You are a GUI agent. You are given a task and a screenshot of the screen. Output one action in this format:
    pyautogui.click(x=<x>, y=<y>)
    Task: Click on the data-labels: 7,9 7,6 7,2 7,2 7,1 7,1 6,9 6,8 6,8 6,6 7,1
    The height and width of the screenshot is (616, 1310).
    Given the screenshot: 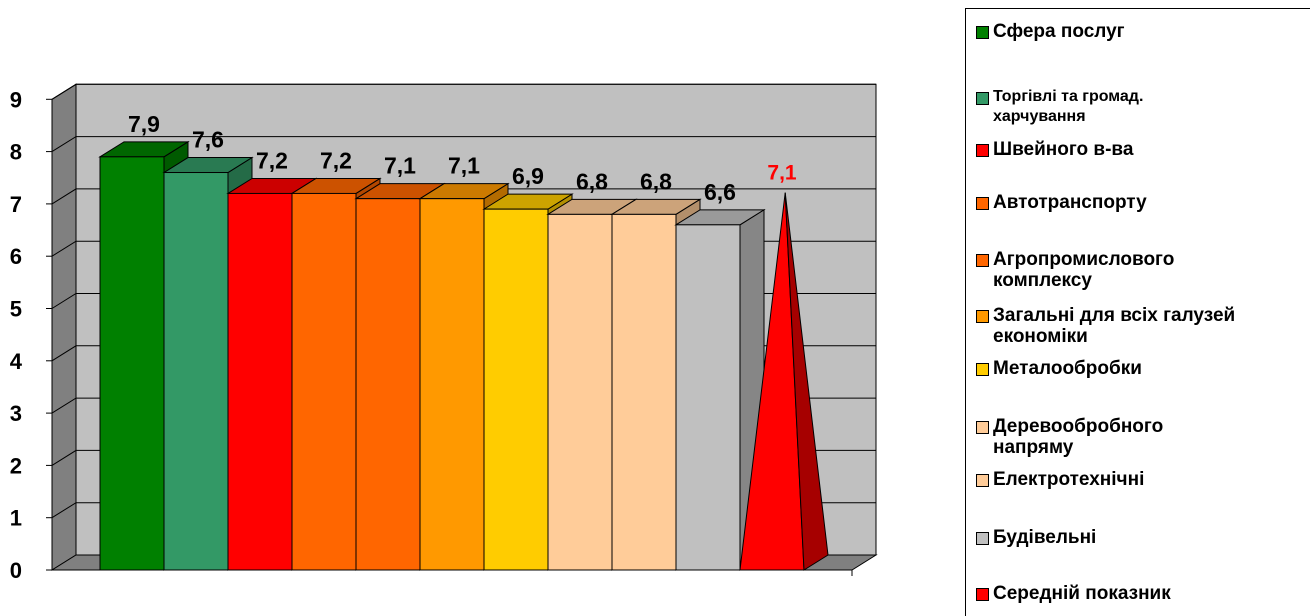 What is the action you would take?
    pyautogui.click(x=462, y=158)
    